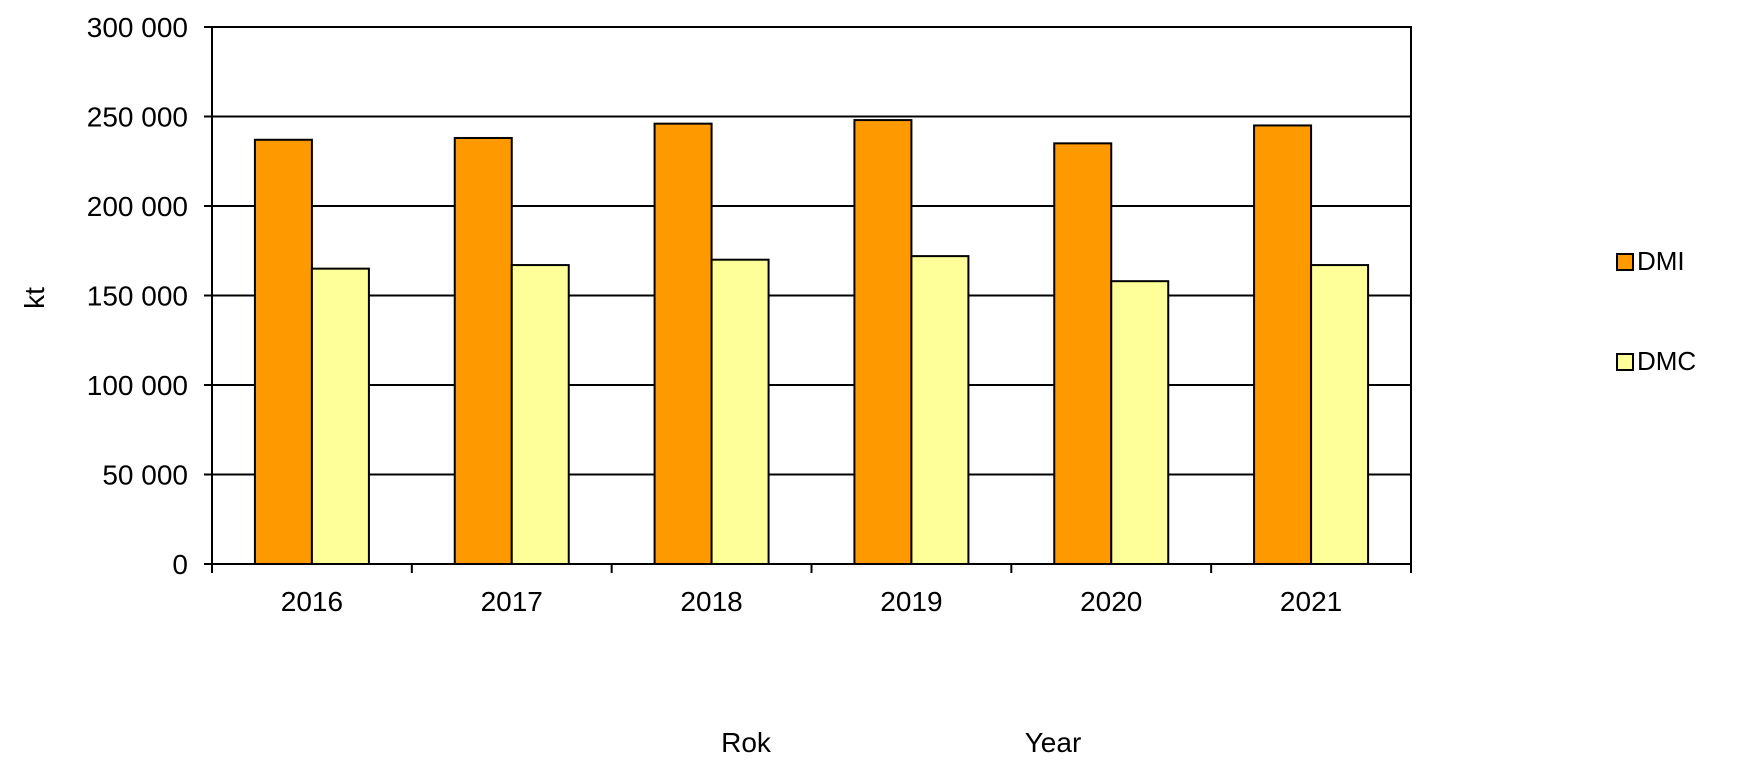 This screenshot has width=1747, height=760. What do you see at coordinates (1083, 353) in the screenshot?
I see `bar-dmi-2020` at bounding box center [1083, 353].